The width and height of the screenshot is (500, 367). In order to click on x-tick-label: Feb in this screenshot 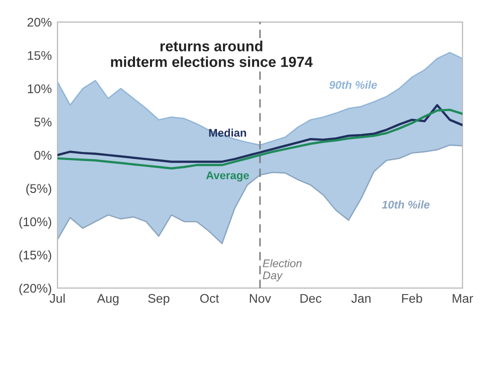, I will do `click(412, 298)`.